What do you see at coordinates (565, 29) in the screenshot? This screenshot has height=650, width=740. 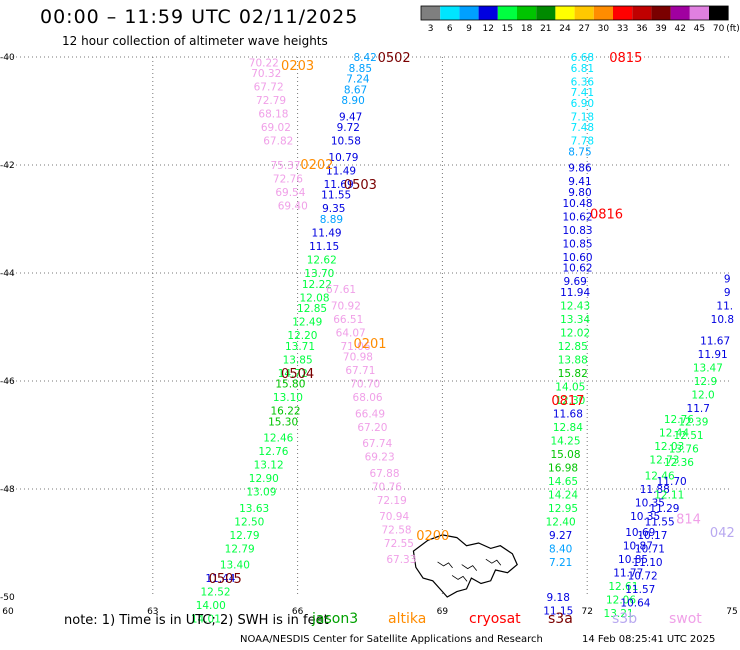 I see `legend-label: 24` at bounding box center [565, 29].